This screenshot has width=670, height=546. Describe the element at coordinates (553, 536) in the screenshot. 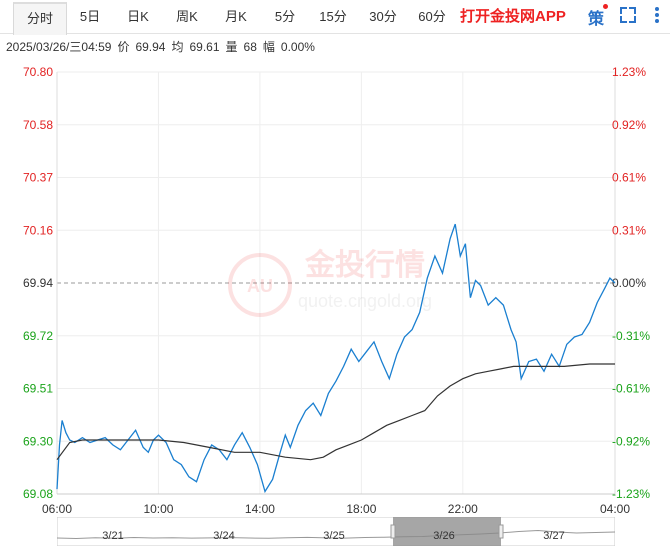

I see `navigator-date: 3/27` at that location.